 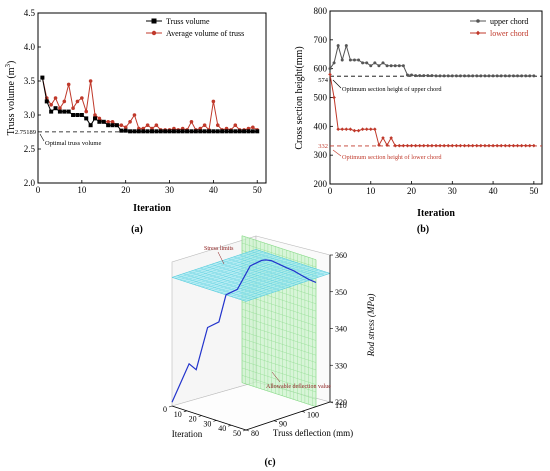 I want to click on panel-c-stress-tick-label: 330, so click(x=341, y=365).